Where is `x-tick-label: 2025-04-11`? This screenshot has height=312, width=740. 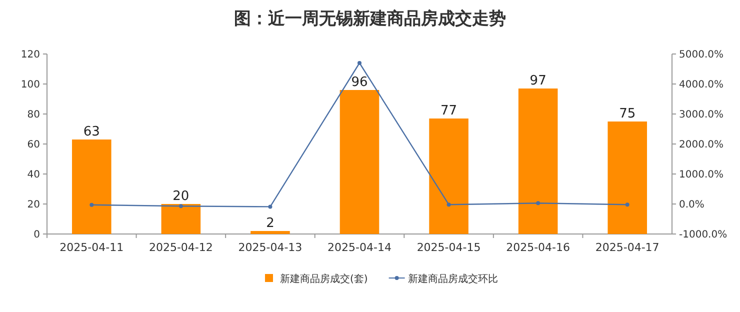
x-tick-label: 2025-04-11 is located at coordinates (92, 247).